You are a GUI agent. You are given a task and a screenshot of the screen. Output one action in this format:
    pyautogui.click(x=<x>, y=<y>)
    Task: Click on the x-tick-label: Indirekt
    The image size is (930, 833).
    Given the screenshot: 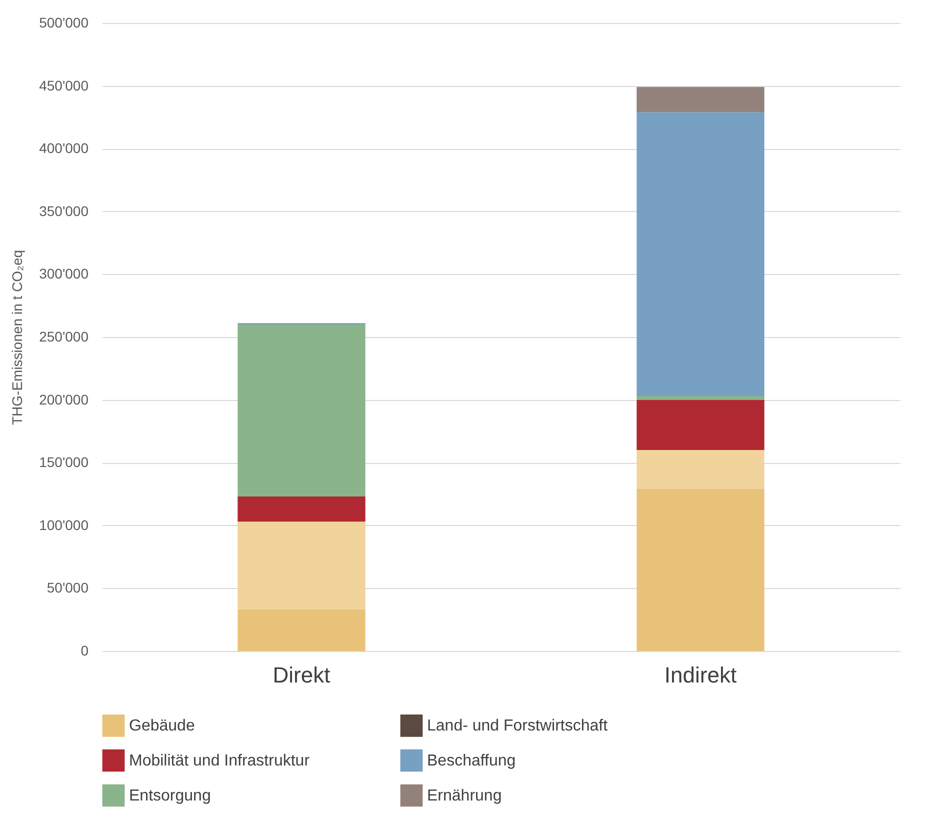 What is the action you would take?
    pyautogui.click(x=700, y=675)
    